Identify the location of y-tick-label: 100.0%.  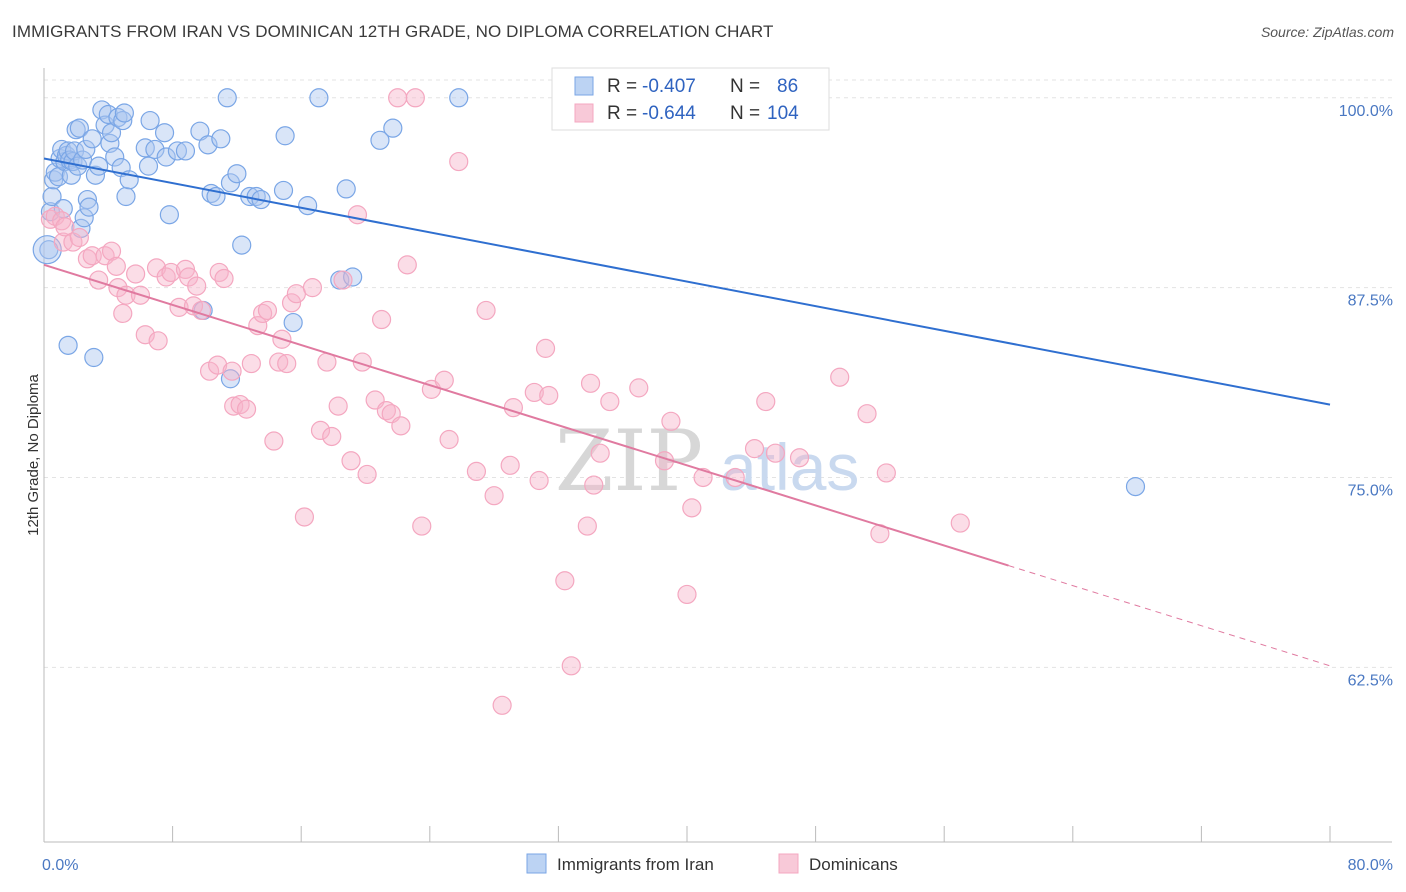
(1366, 111).